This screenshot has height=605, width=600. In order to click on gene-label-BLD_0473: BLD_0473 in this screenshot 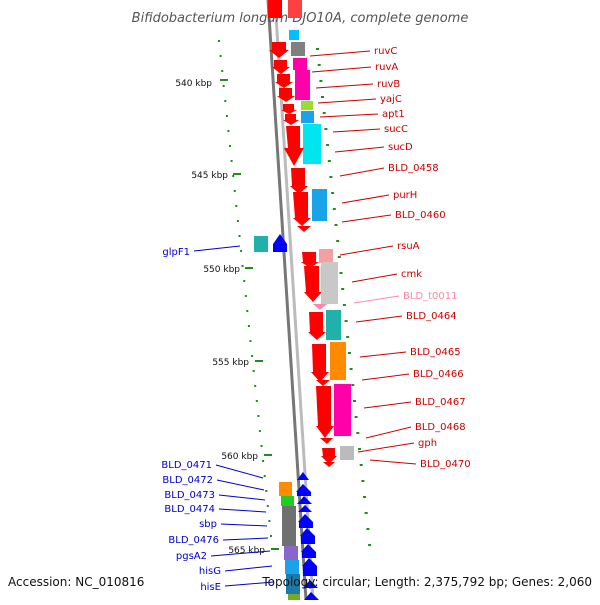, I will do `click(189, 495)`.